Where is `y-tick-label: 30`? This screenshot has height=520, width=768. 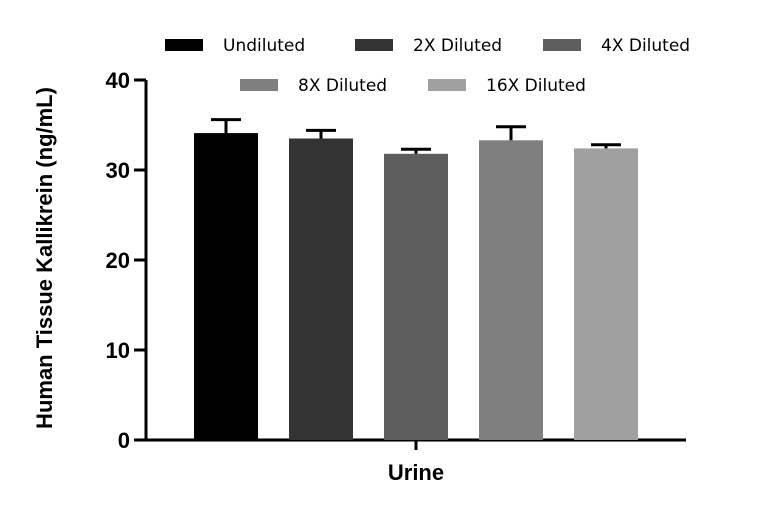 y-tick-label: 30 is located at coordinates (118, 170).